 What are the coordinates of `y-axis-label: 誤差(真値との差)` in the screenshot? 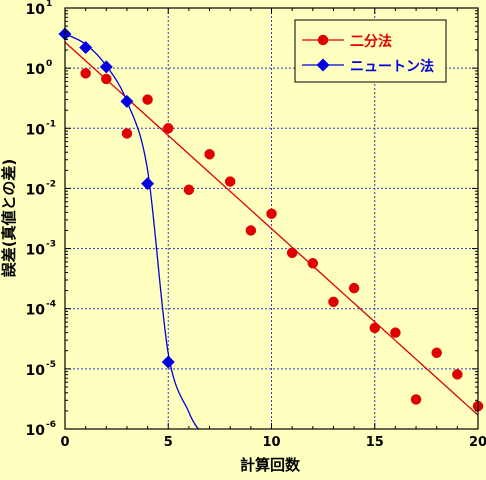 It's located at (9, 218).